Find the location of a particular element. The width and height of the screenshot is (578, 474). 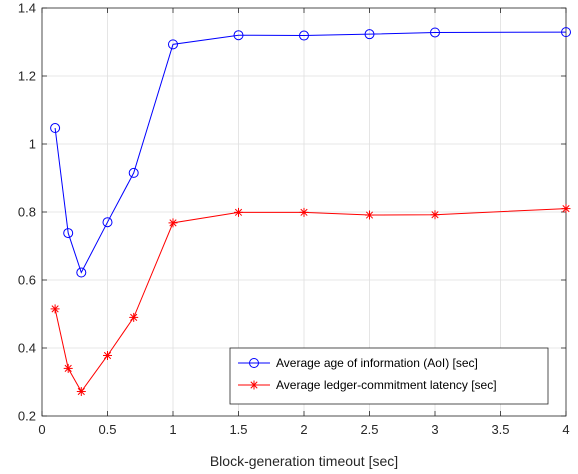

x-tick-label: 3.5 is located at coordinates (500, 429).